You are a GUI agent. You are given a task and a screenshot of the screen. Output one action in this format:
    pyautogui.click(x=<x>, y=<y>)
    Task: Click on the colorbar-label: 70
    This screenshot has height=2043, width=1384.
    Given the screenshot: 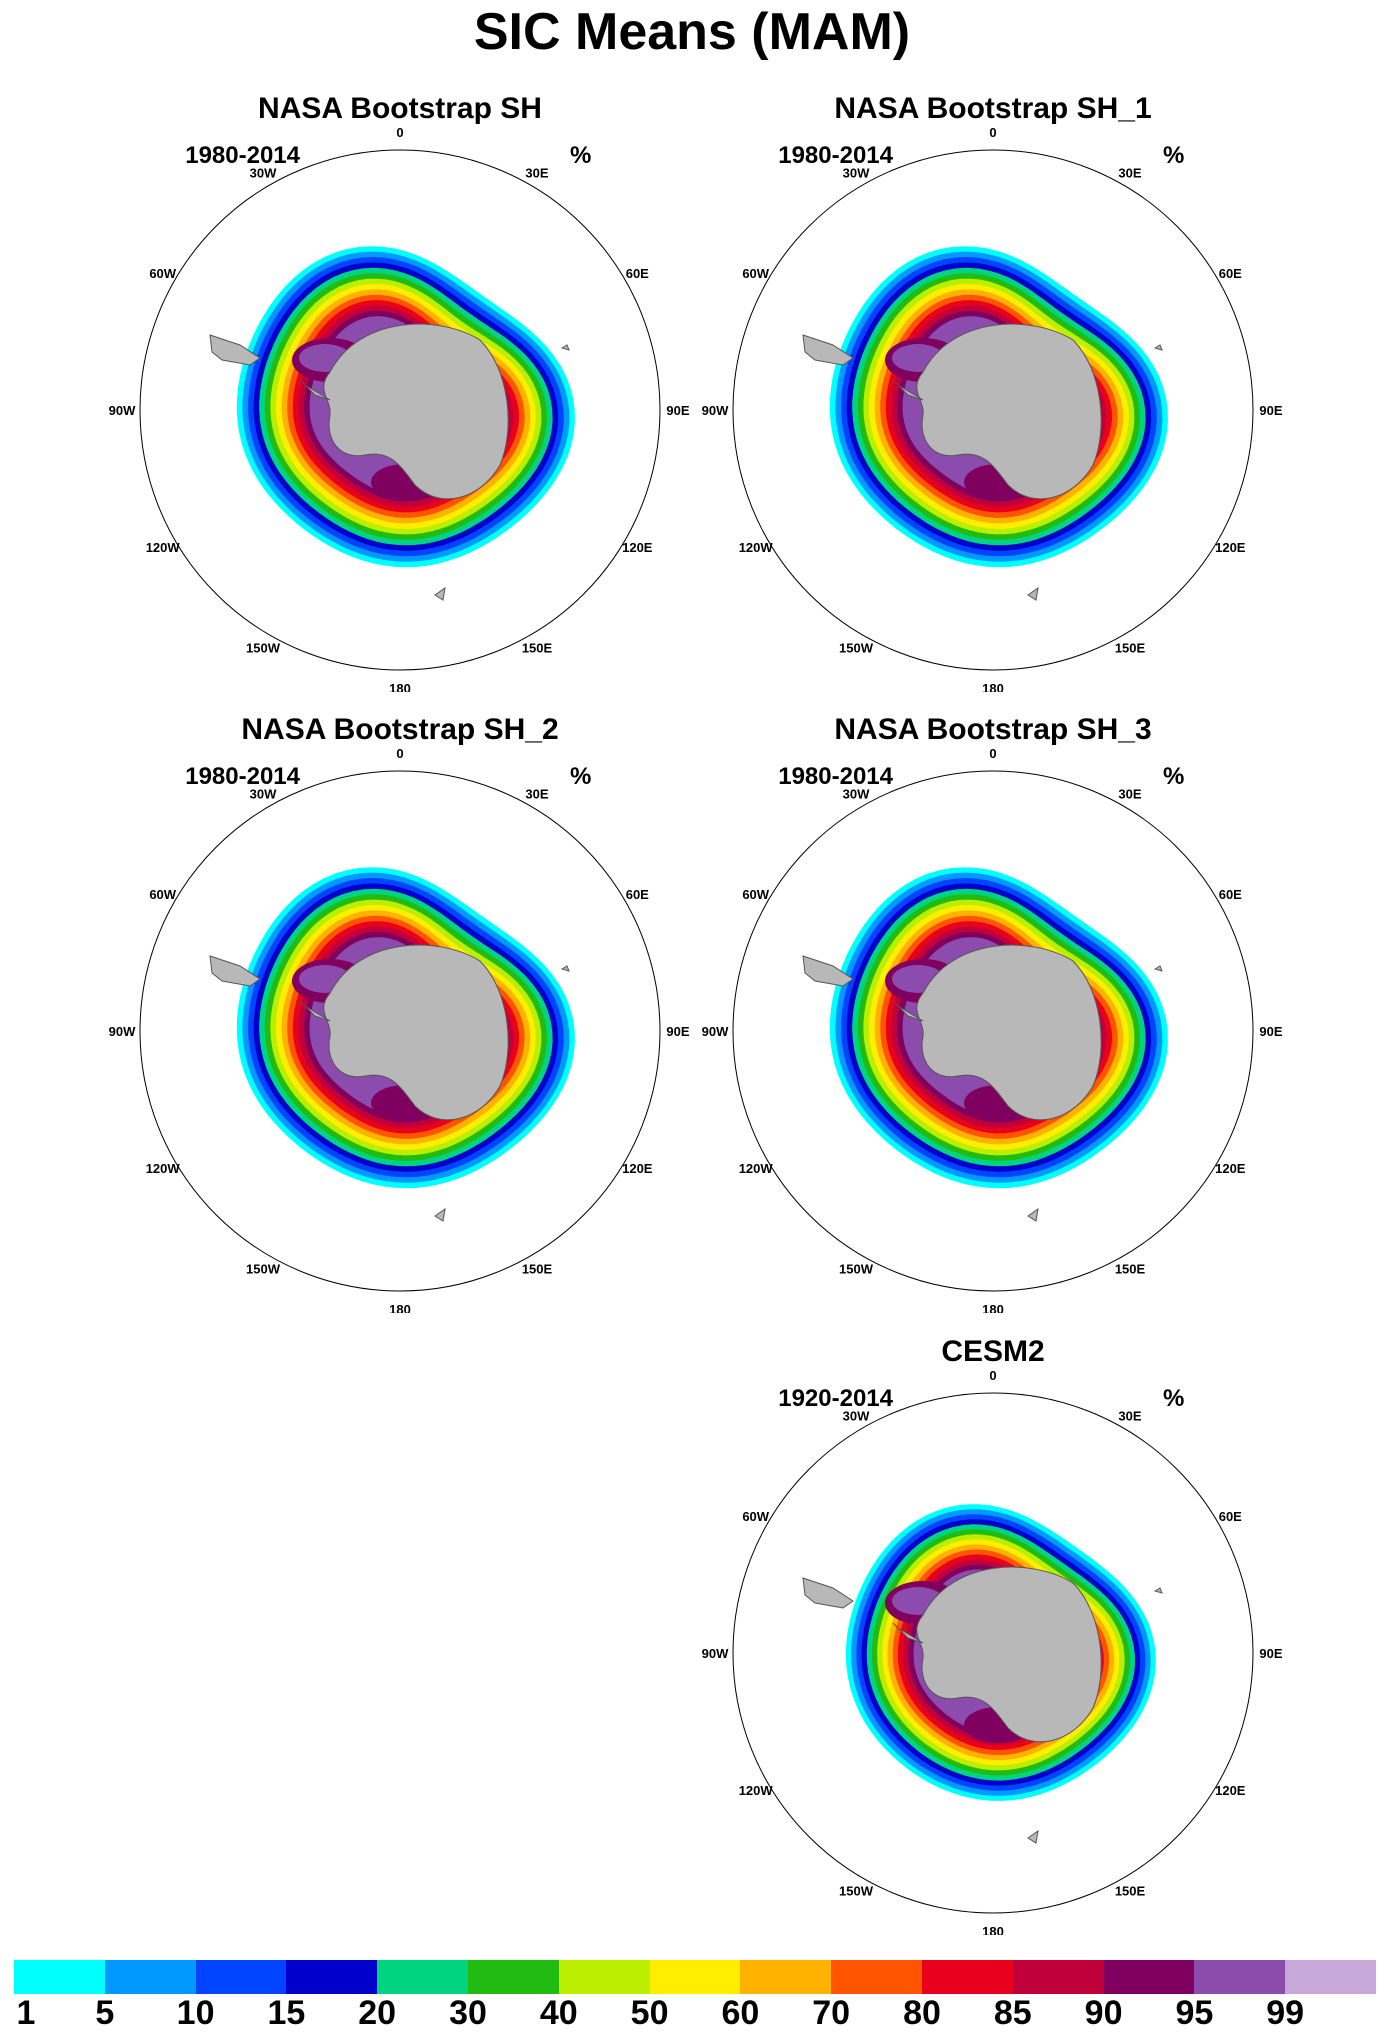 What is the action you would take?
    pyautogui.click(x=831, y=2013)
    